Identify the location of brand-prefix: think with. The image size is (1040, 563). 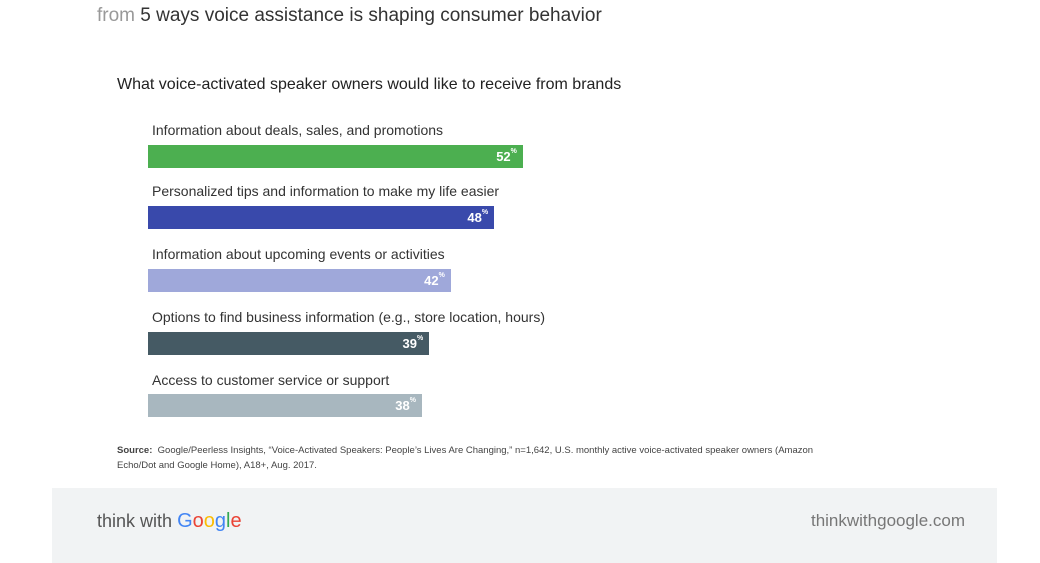
(135, 521).